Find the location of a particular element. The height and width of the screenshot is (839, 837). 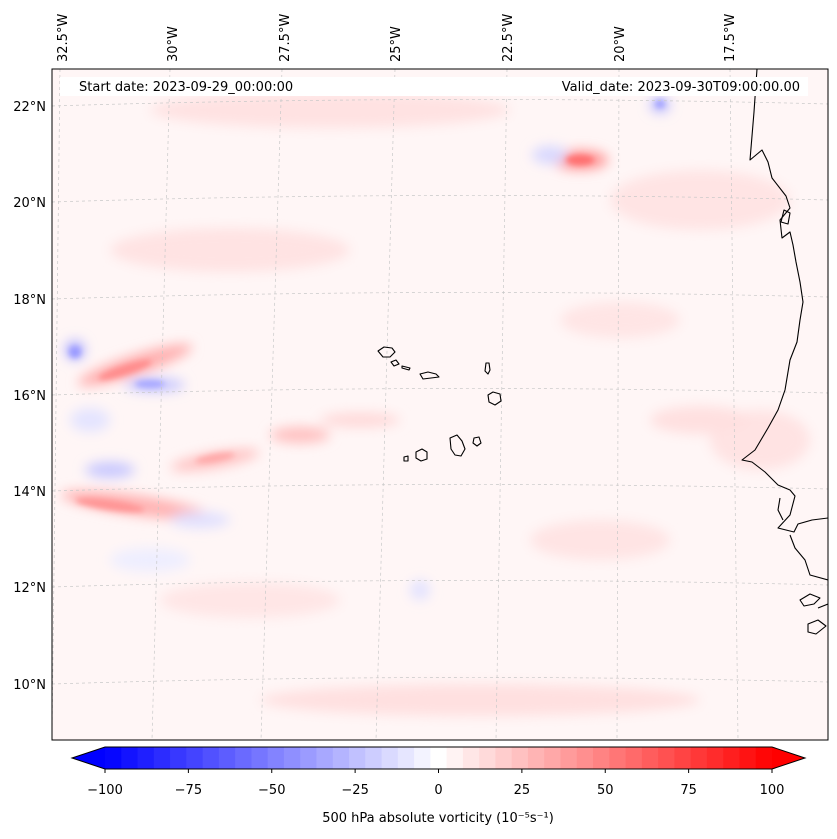

colorbar-tick-label: 25 is located at coordinates (522, 790).